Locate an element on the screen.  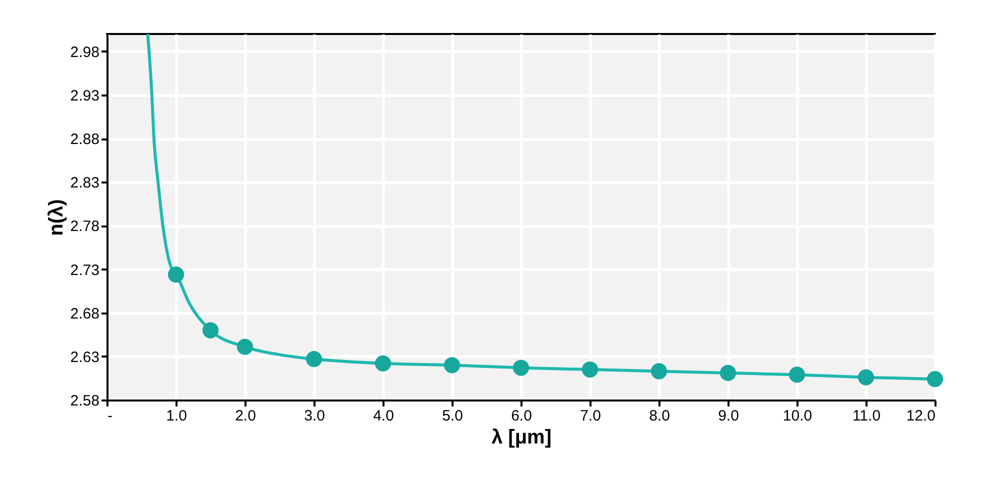
y-tick-label: 2.93 is located at coordinates (85, 96).